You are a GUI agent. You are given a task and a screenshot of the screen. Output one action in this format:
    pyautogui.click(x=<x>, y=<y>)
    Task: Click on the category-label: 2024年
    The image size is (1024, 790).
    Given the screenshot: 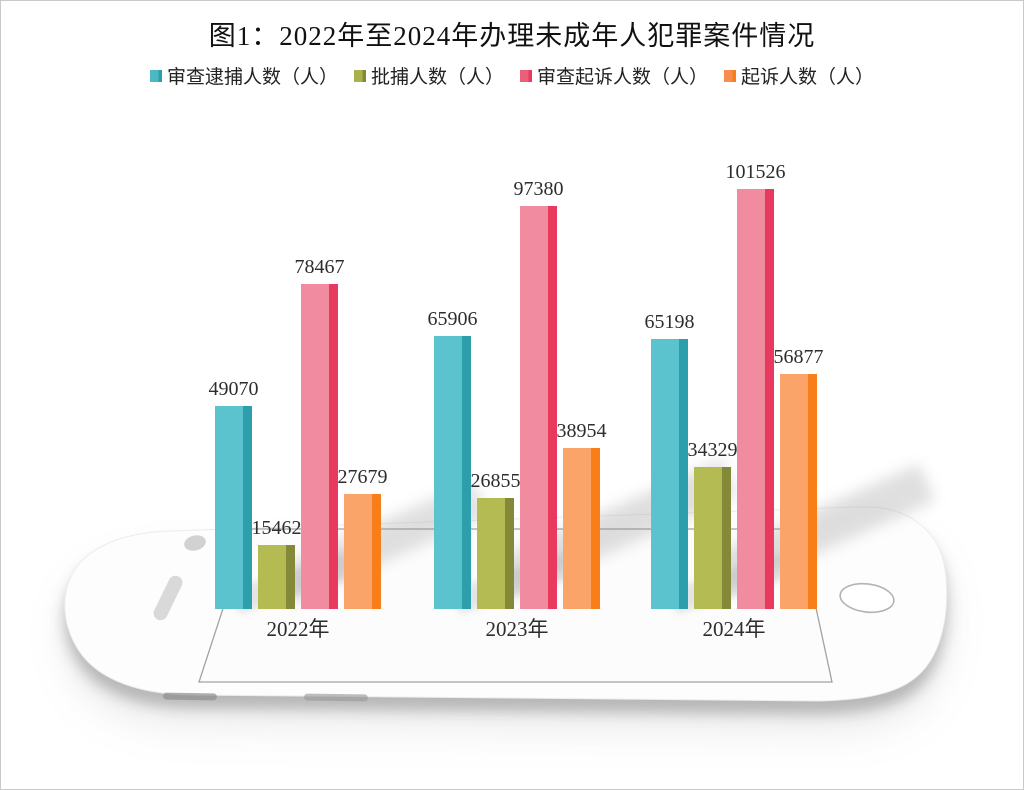 What is the action you would take?
    pyautogui.click(x=734, y=629)
    